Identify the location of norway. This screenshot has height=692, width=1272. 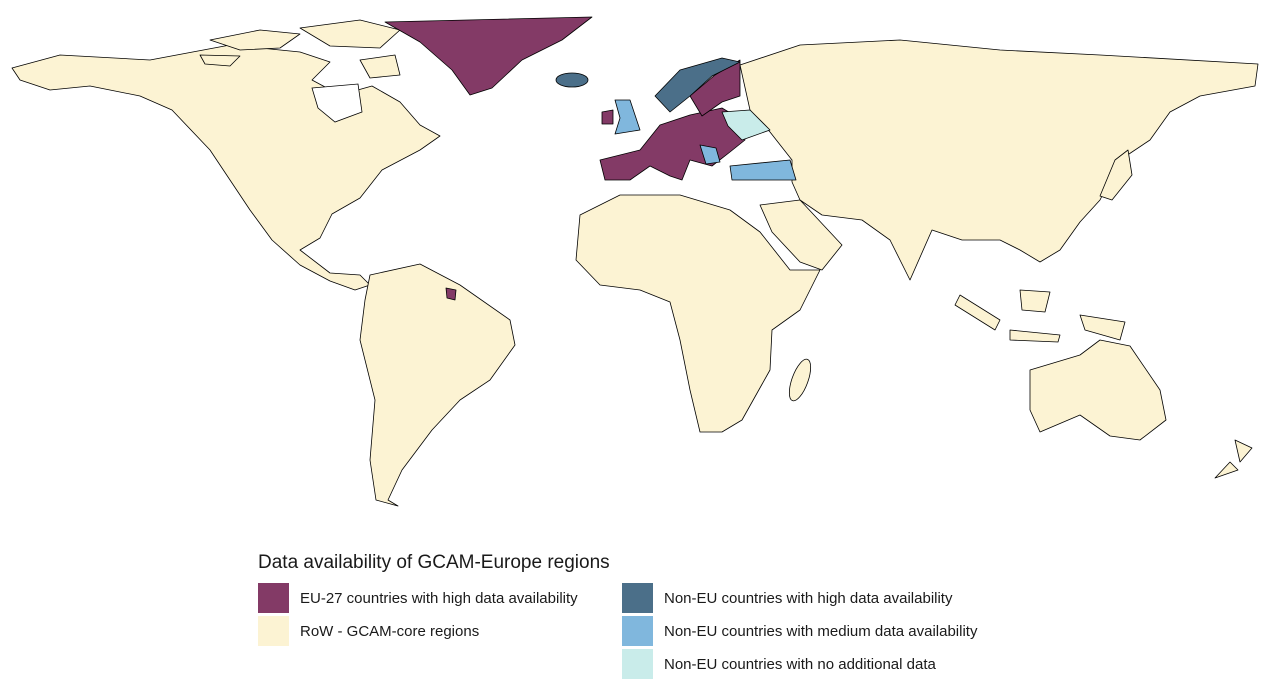
(697, 85).